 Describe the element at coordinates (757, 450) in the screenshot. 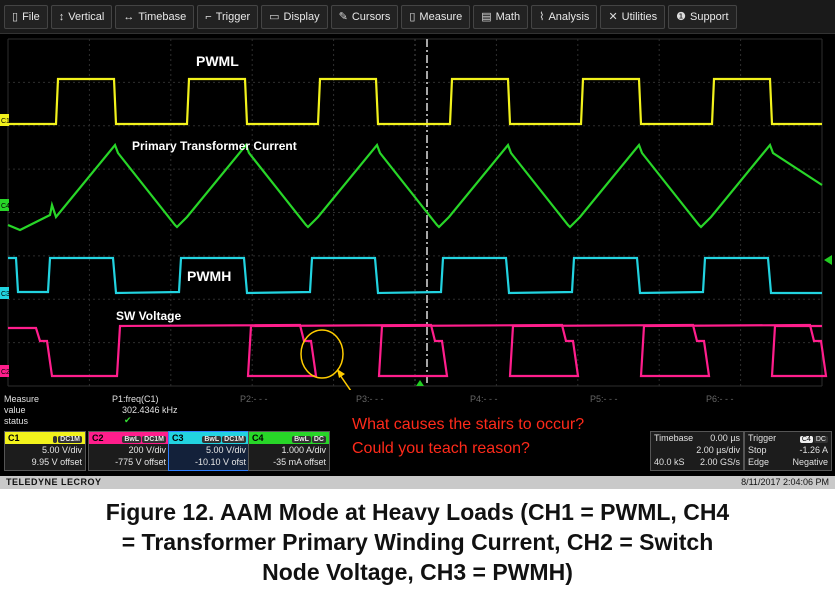

I see `trigger-mode: Stop` at that location.